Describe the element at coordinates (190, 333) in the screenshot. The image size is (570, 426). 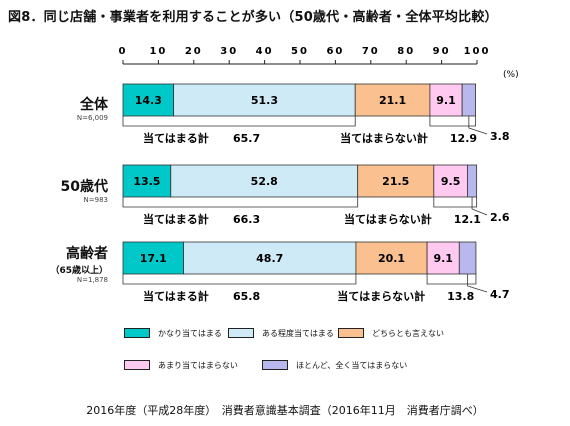
I see `legend-label: かなり当てはまる` at that location.